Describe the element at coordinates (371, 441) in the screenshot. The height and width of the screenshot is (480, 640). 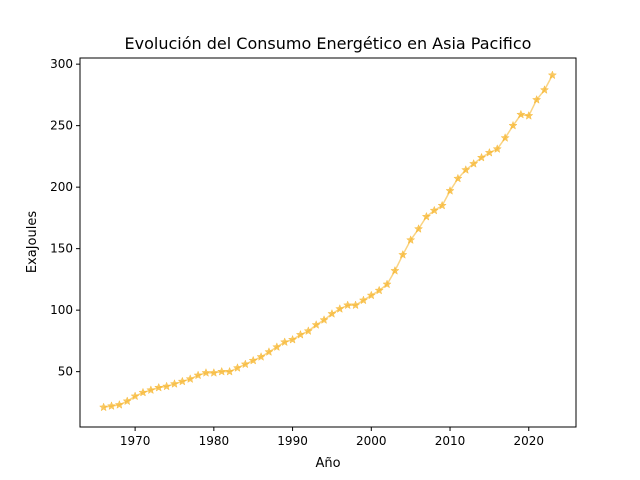
I see `x-tick-label: 2000` at that location.